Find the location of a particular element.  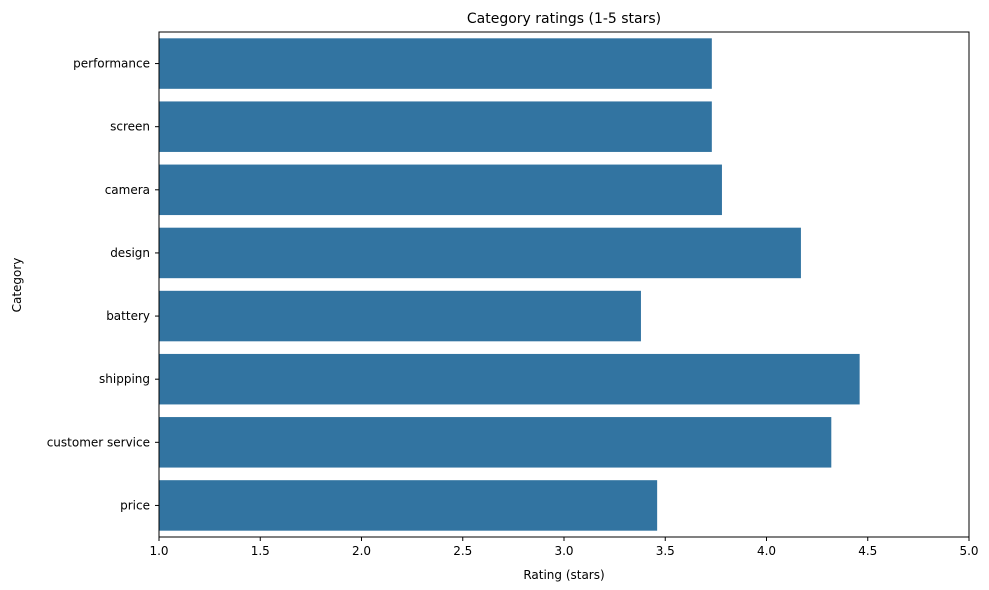

category-label: shipping is located at coordinates (124, 379).